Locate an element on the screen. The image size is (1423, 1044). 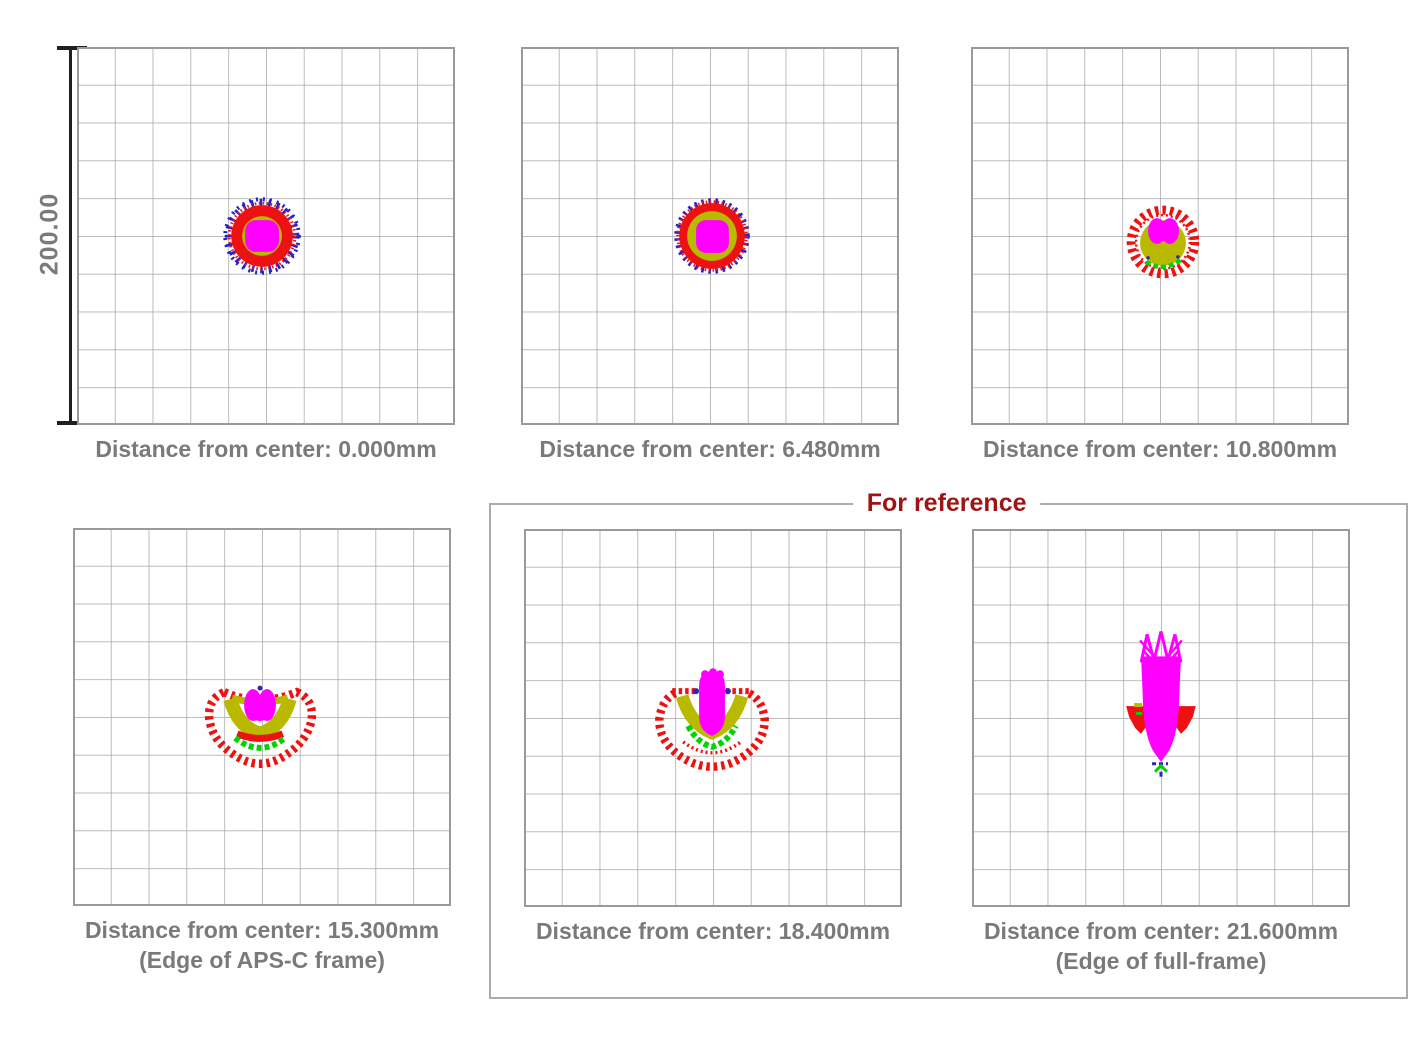
panel-18-4mm: Distance from center: 18.400mm is located at coordinates (713, 737).